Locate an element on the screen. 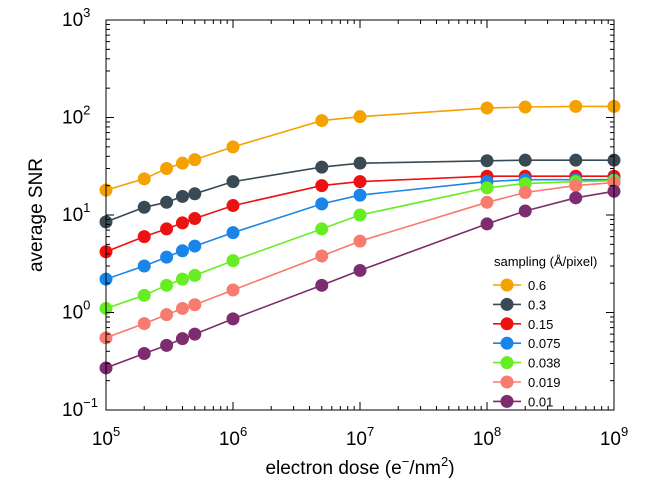 Image resolution: width=666 pixels, height=494 pixels. y-axis-label: average SNR is located at coordinates (36, 215).